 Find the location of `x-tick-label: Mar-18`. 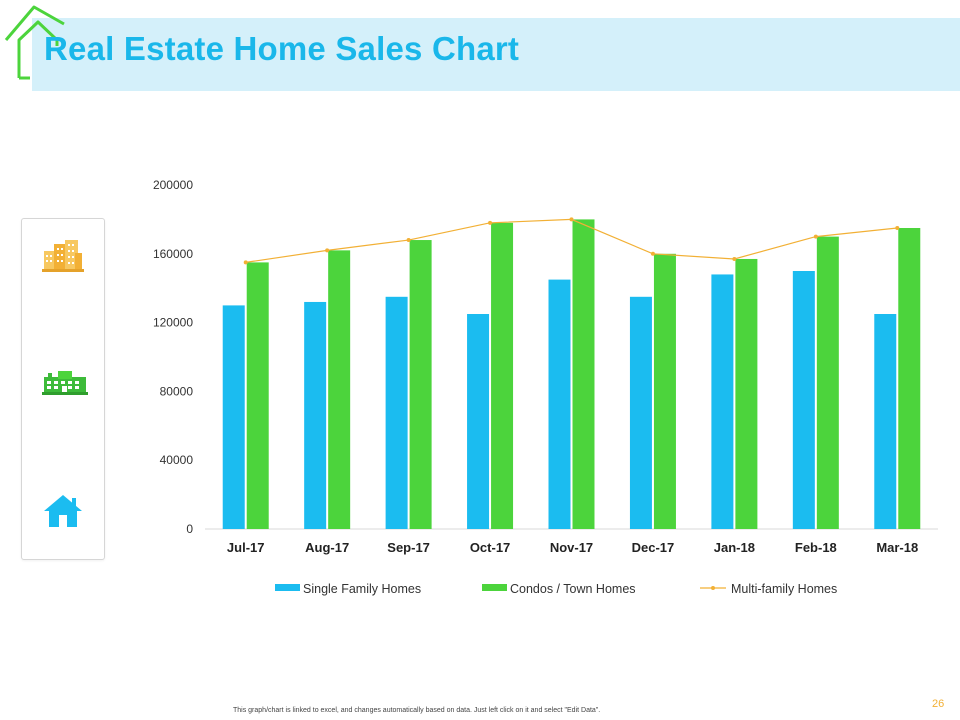

x-tick-label: Mar-18 is located at coordinates (897, 547).